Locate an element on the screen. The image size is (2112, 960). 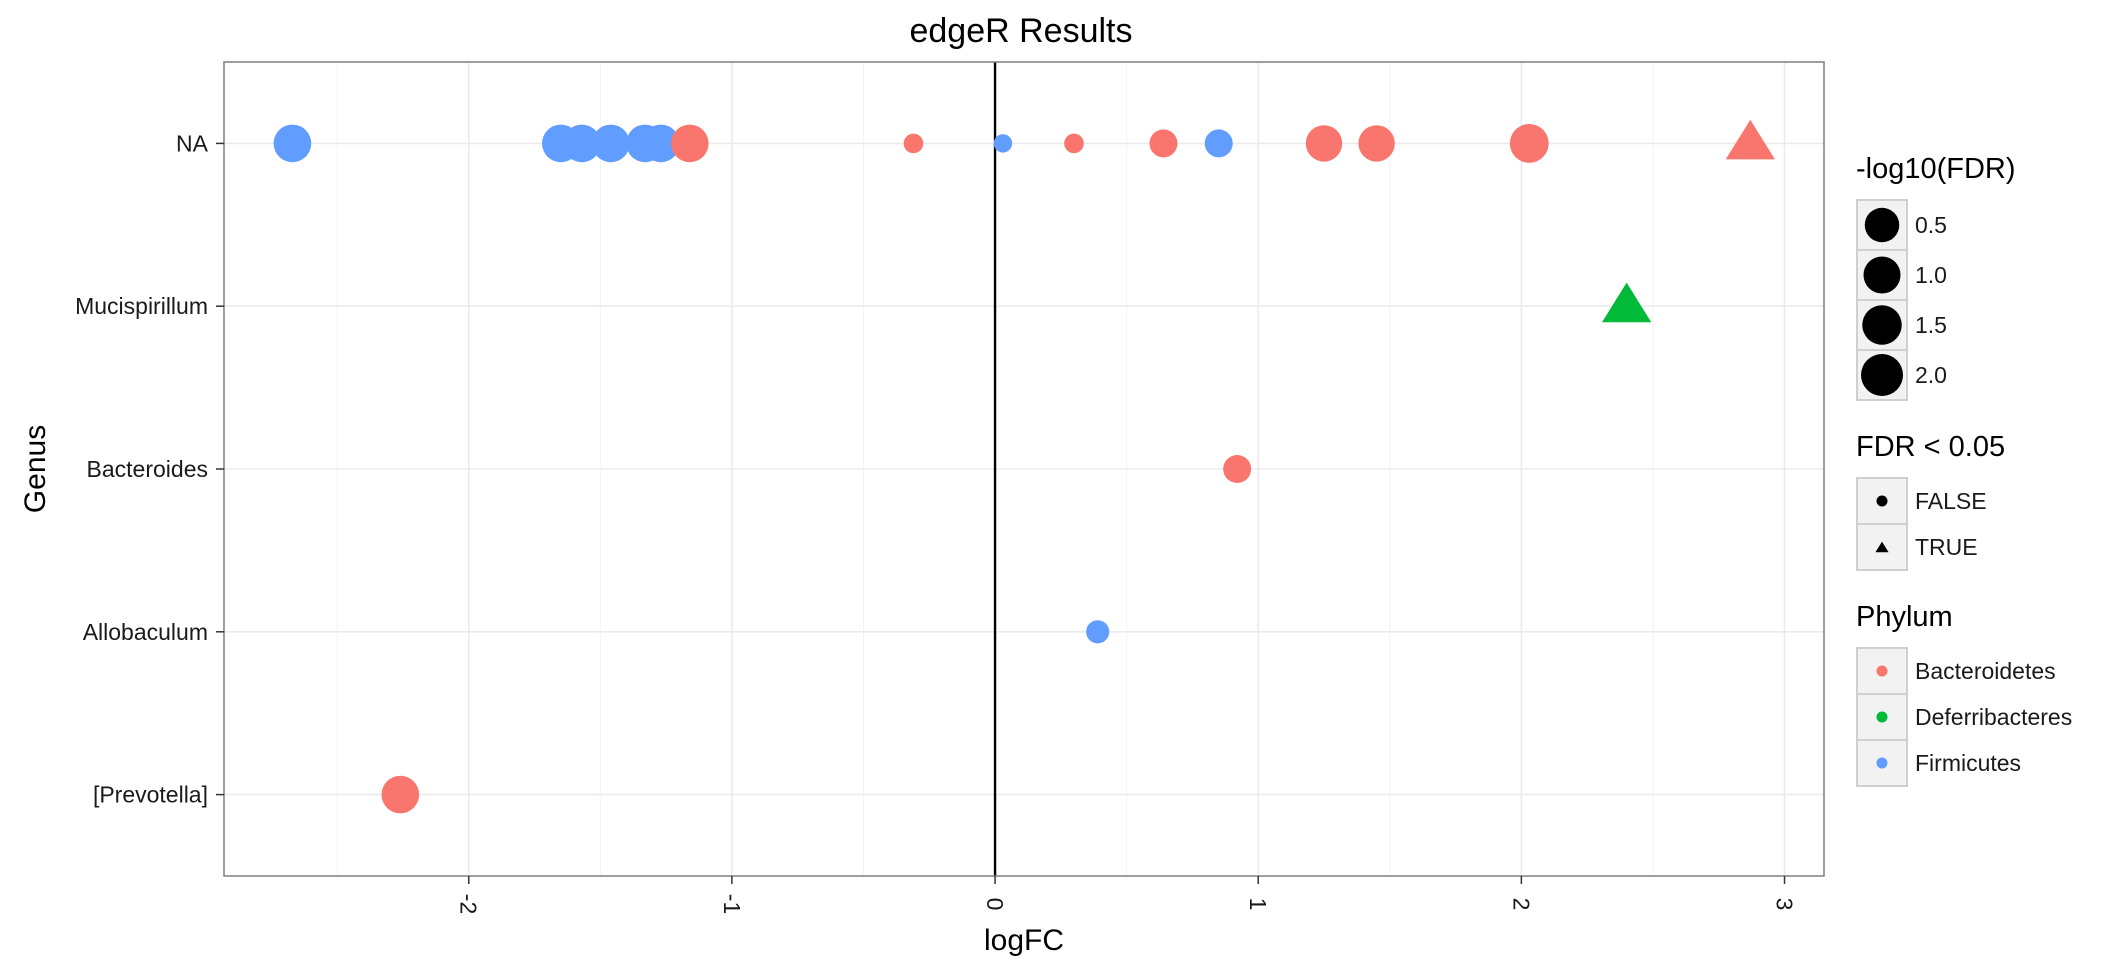
legend-label: TRUE is located at coordinates (1946, 547).